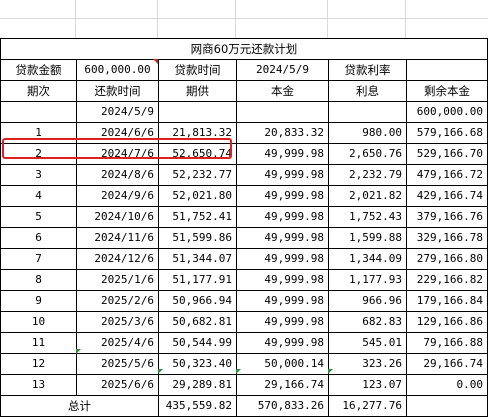  Describe the element at coordinates (117, 343) in the screenshot. I see `table-cell: 2025/4/6` at that location.